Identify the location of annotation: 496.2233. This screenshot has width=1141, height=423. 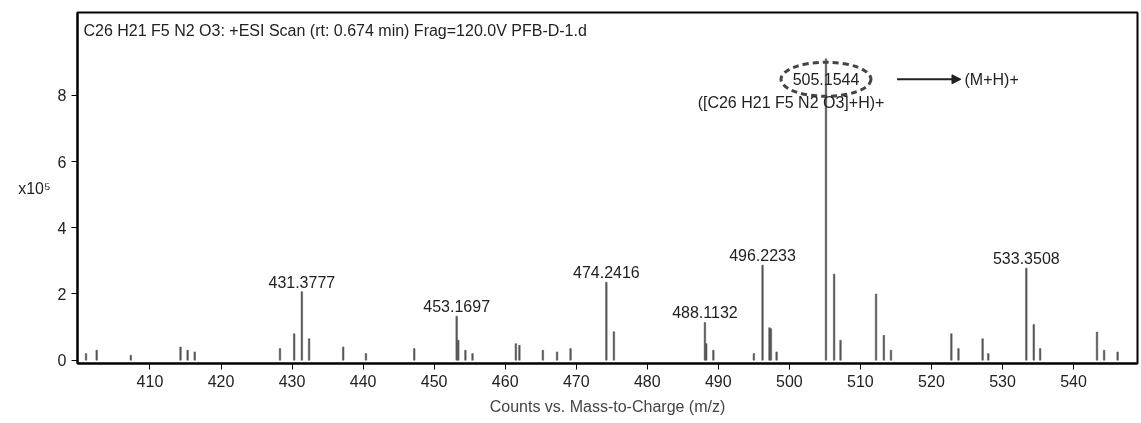
(763, 256).